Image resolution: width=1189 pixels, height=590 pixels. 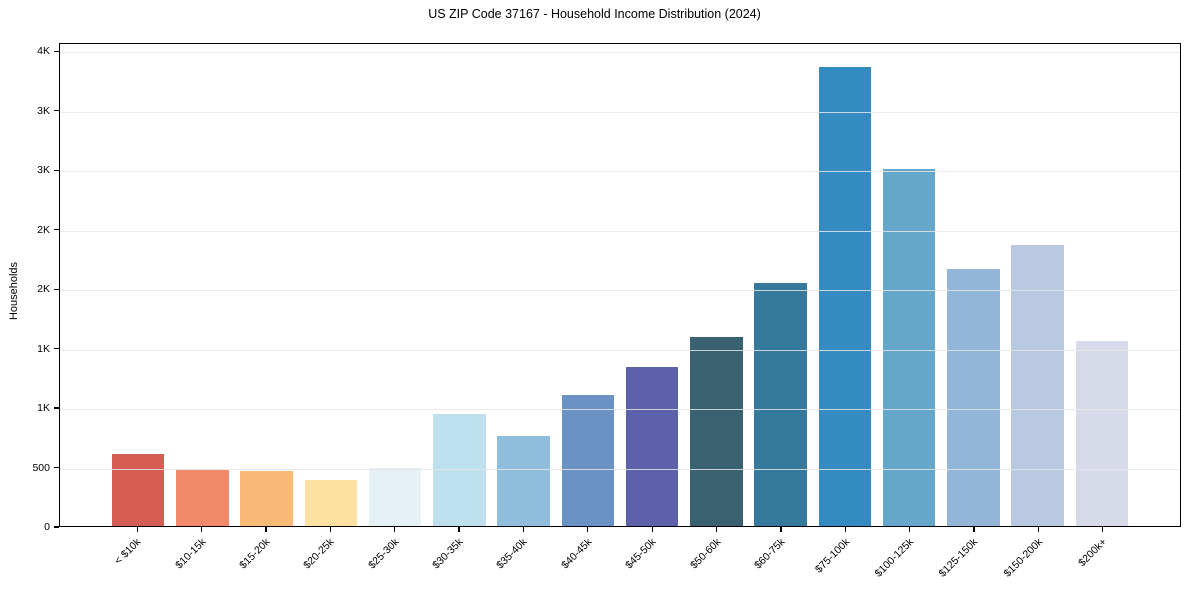 I want to click on bar-$60-75k, so click(x=780, y=404).